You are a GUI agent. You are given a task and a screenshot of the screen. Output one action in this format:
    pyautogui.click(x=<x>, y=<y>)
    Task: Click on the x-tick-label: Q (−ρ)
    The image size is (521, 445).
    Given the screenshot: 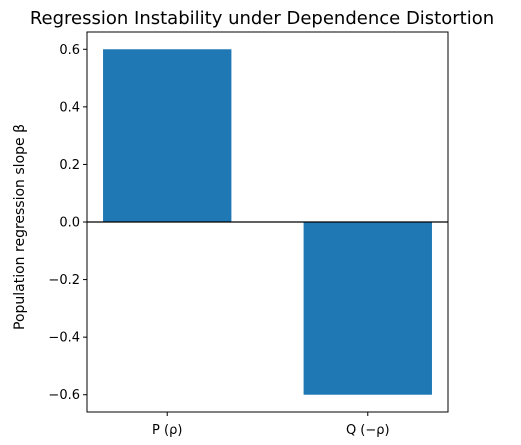 What is the action you would take?
    pyautogui.click(x=368, y=430)
    